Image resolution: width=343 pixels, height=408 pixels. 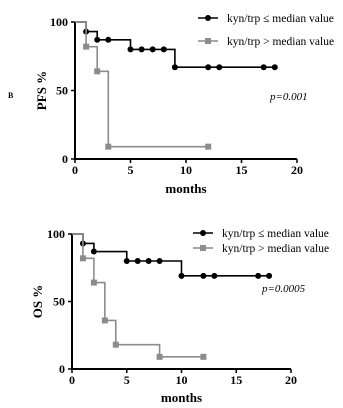 What do you see at coordinates (11, 95) in the screenshot?
I see `panel-label: B` at bounding box center [11, 95].